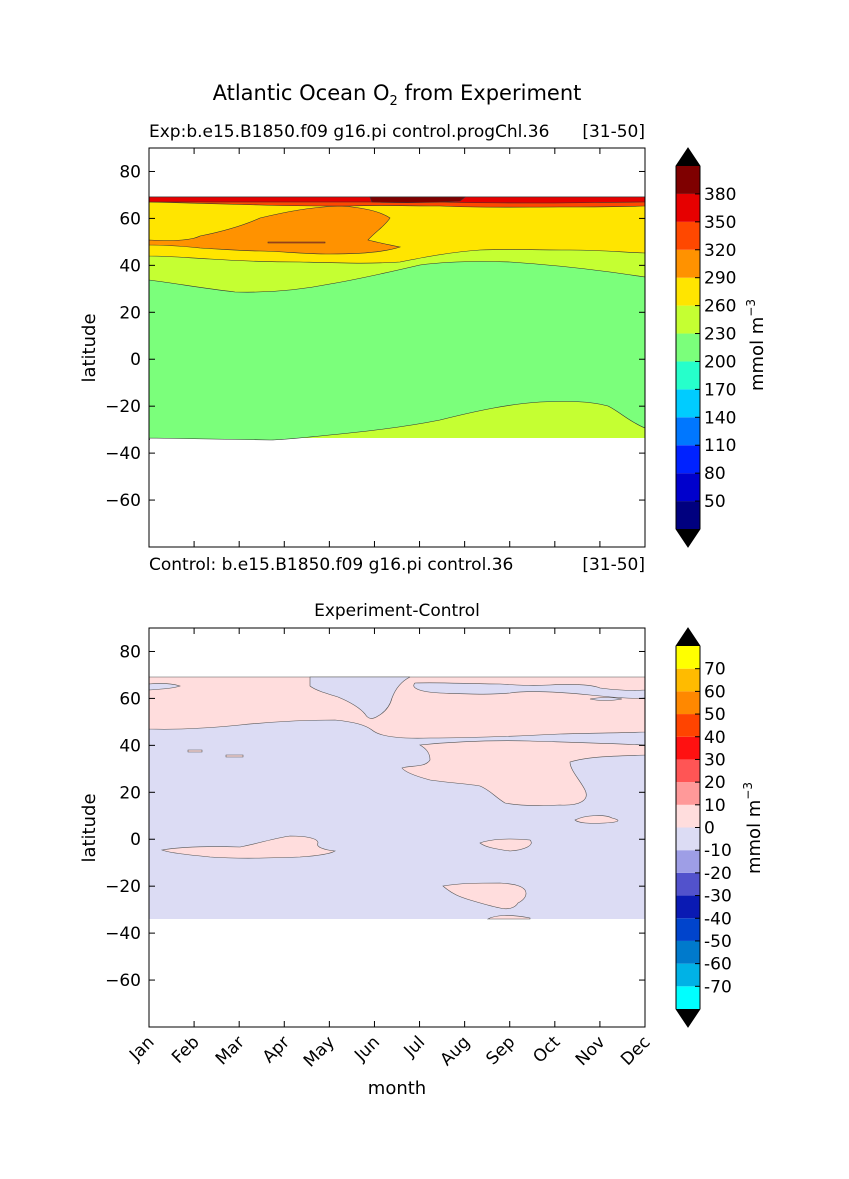 The width and height of the screenshot is (849, 1179). Describe the element at coordinates (276, 1049) in the screenshot. I see `x-tick-label: Apr` at that location.